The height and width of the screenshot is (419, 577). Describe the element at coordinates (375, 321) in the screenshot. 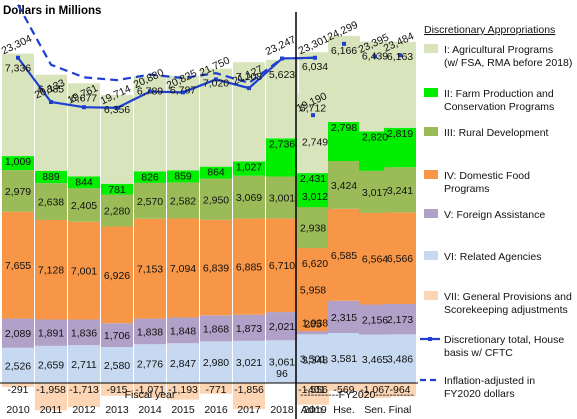

I see `data-label-v: 2,156` at that location.